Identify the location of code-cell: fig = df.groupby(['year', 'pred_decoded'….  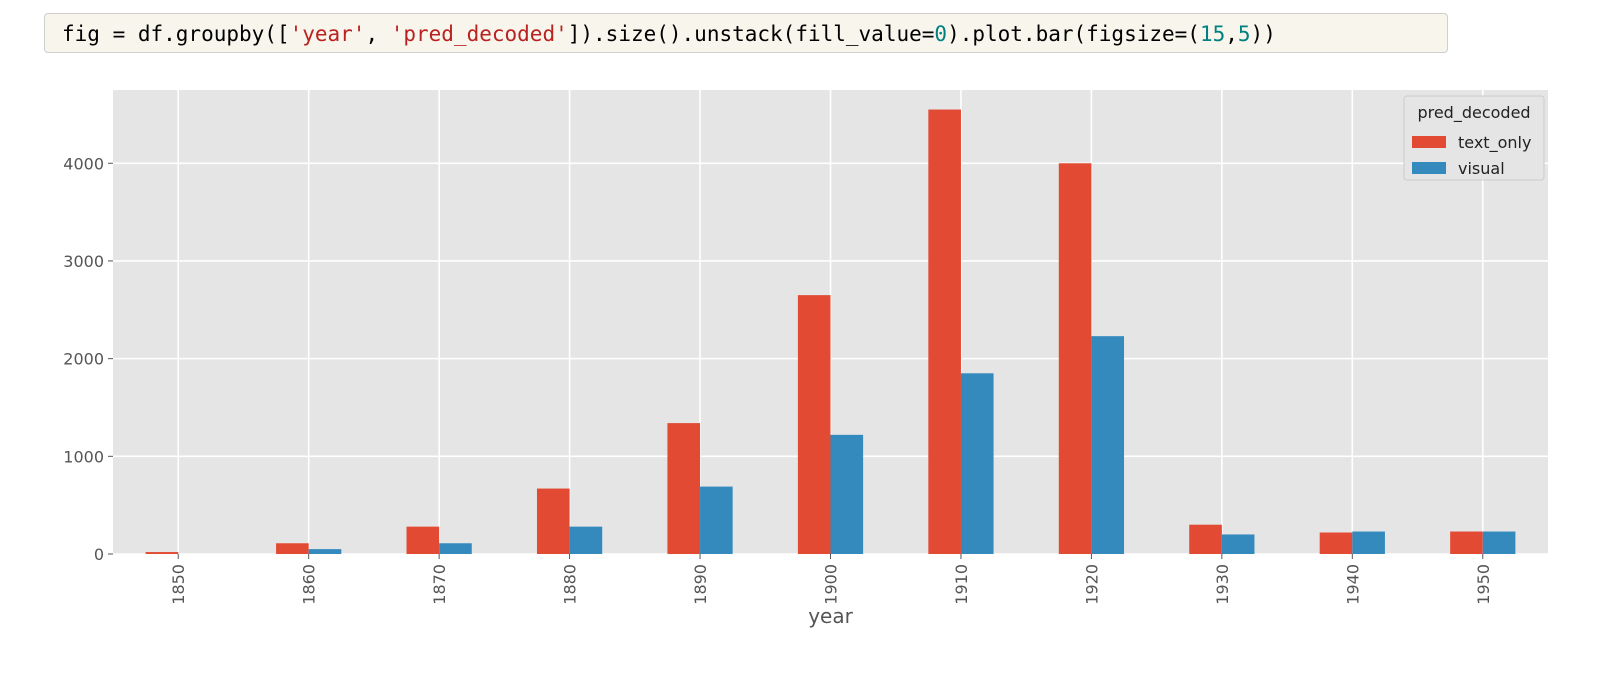
(746, 33).